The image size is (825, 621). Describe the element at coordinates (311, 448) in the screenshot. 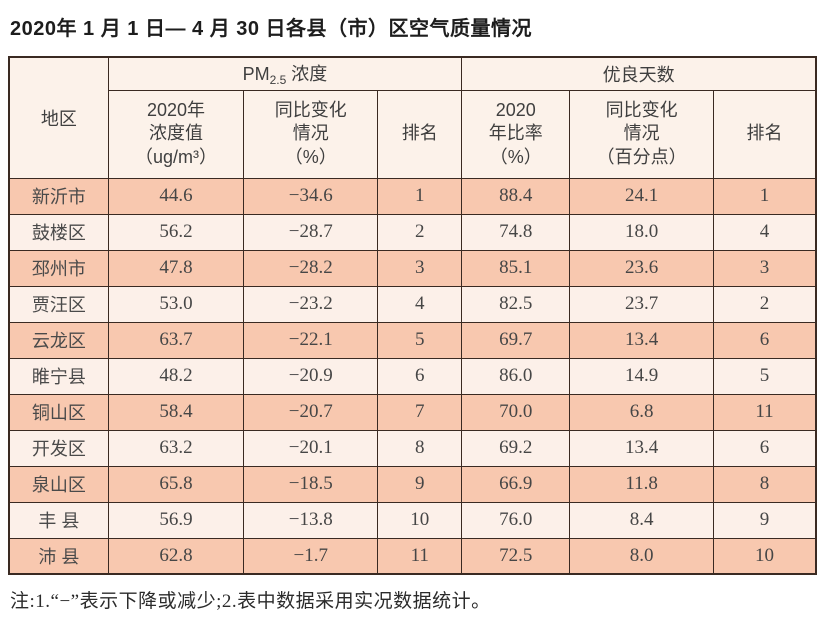

I see `cell-pm-change: −20.1` at that location.